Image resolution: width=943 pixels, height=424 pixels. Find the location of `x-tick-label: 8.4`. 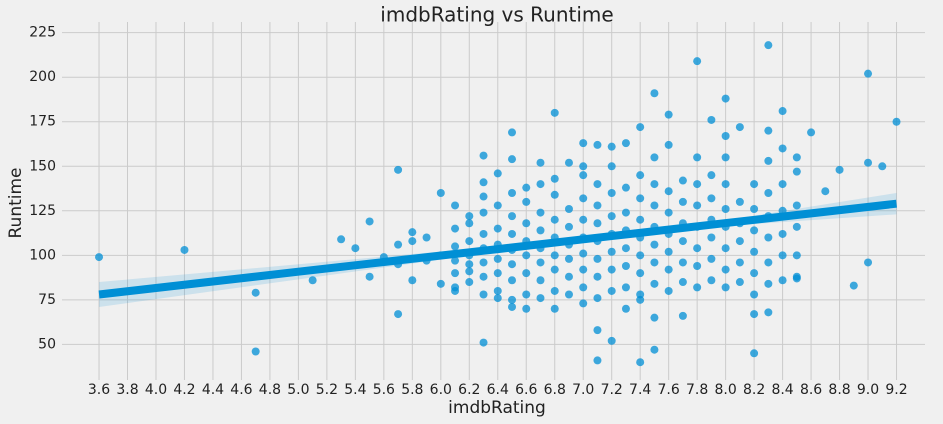

x-tick-label: 8.4 is located at coordinates (782, 390).